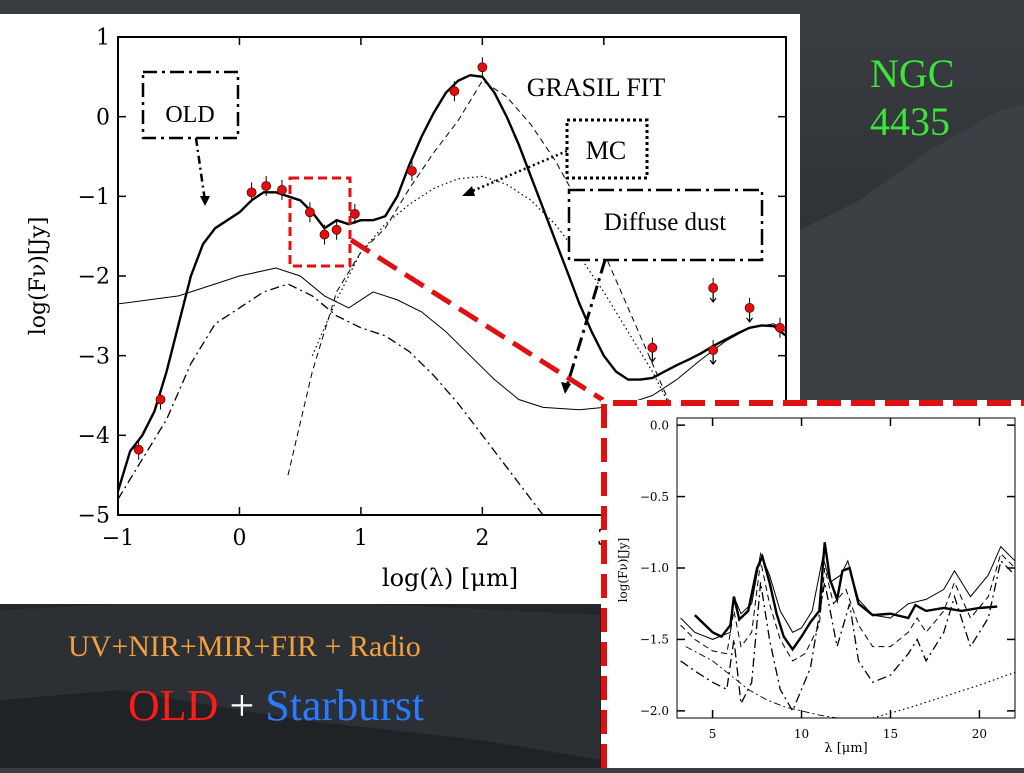 This screenshot has width=1024, height=773. Describe the element at coordinates (450, 578) in the screenshot. I see `main-x-axis-label: log(λ) [μm]` at that location.